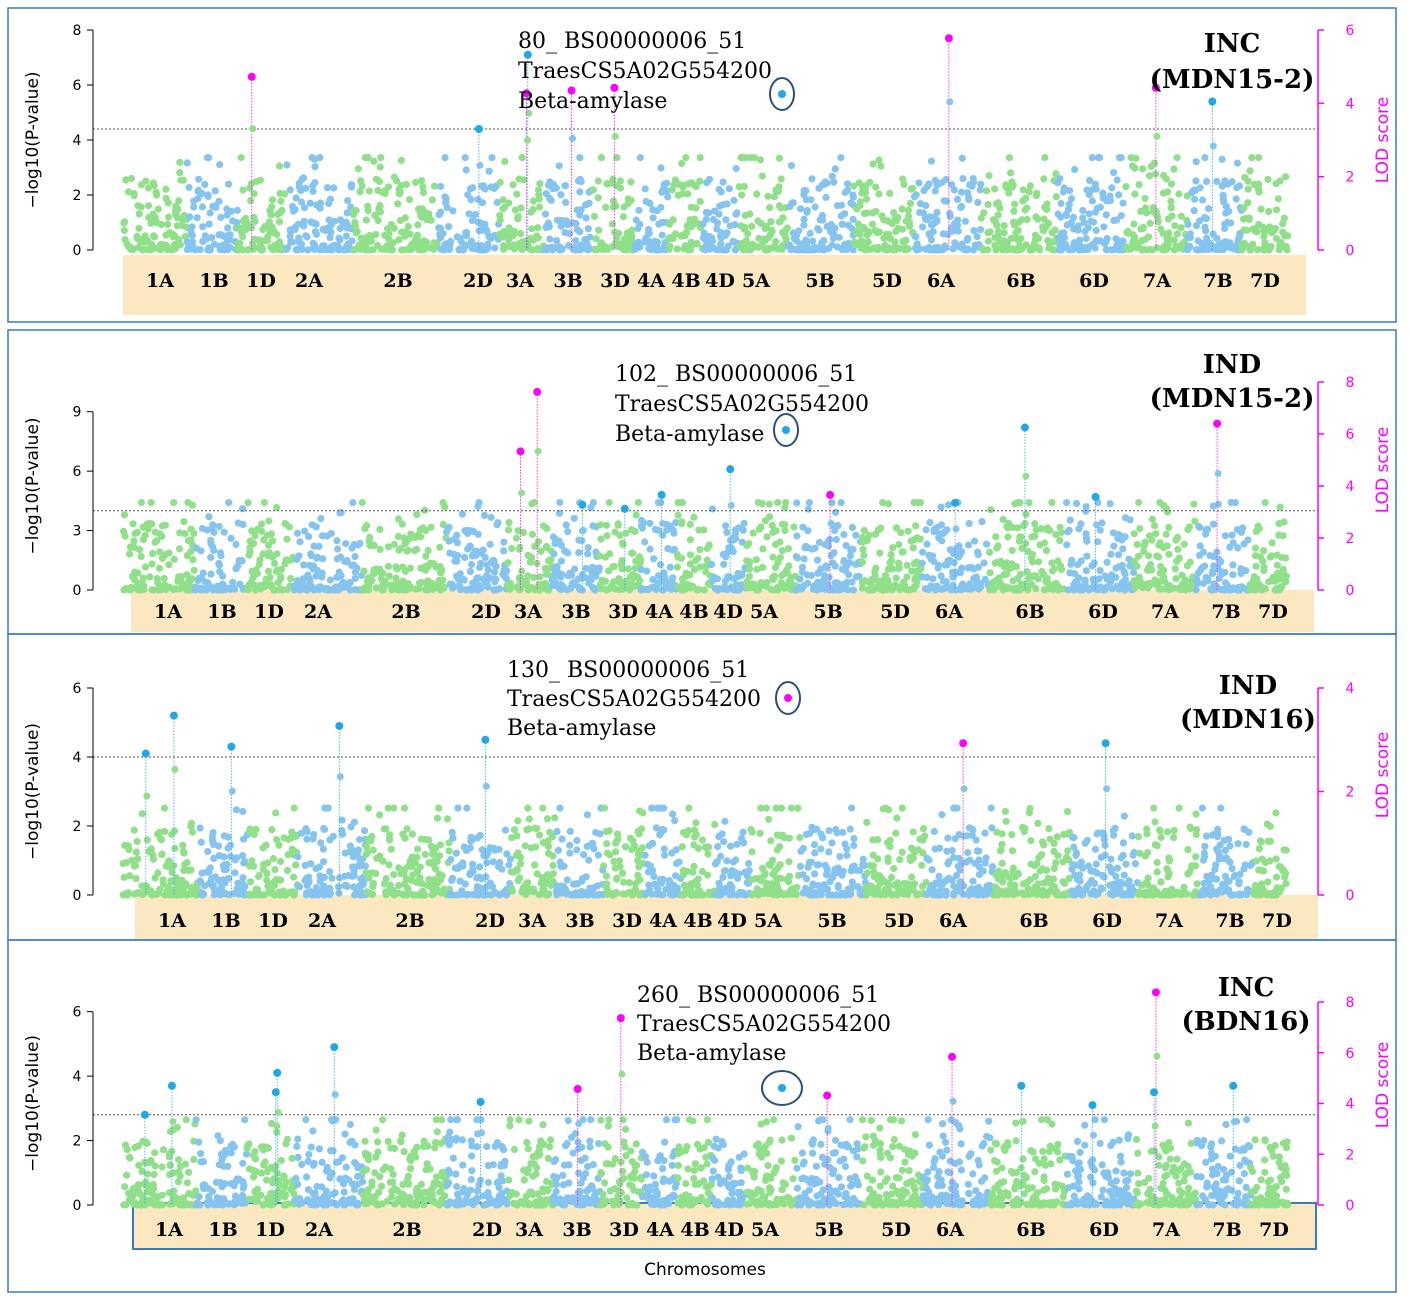 This screenshot has width=1410, height=1300. What do you see at coordinates (77, 196) in the screenshot?
I see `y-tick-label: 2` at bounding box center [77, 196].